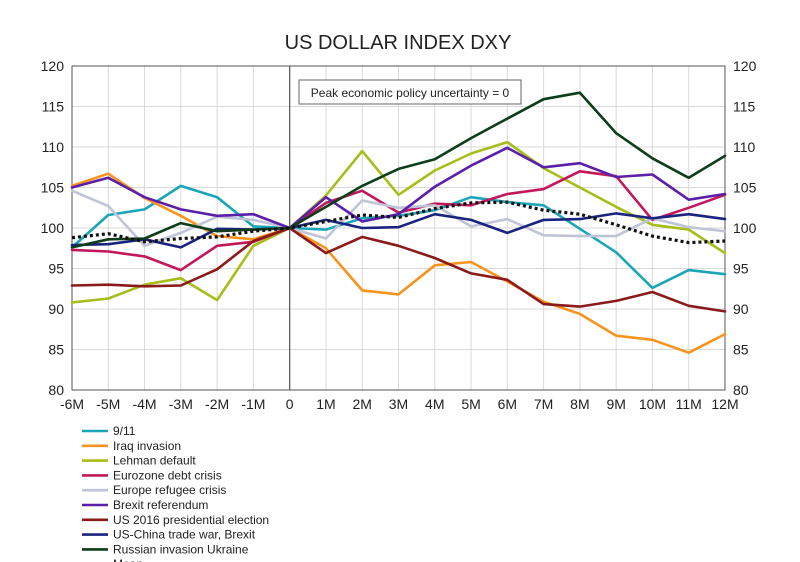 This screenshot has width=800, height=562. What do you see at coordinates (652, 404) in the screenshot?
I see `x-tick-label: 10M` at bounding box center [652, 404].